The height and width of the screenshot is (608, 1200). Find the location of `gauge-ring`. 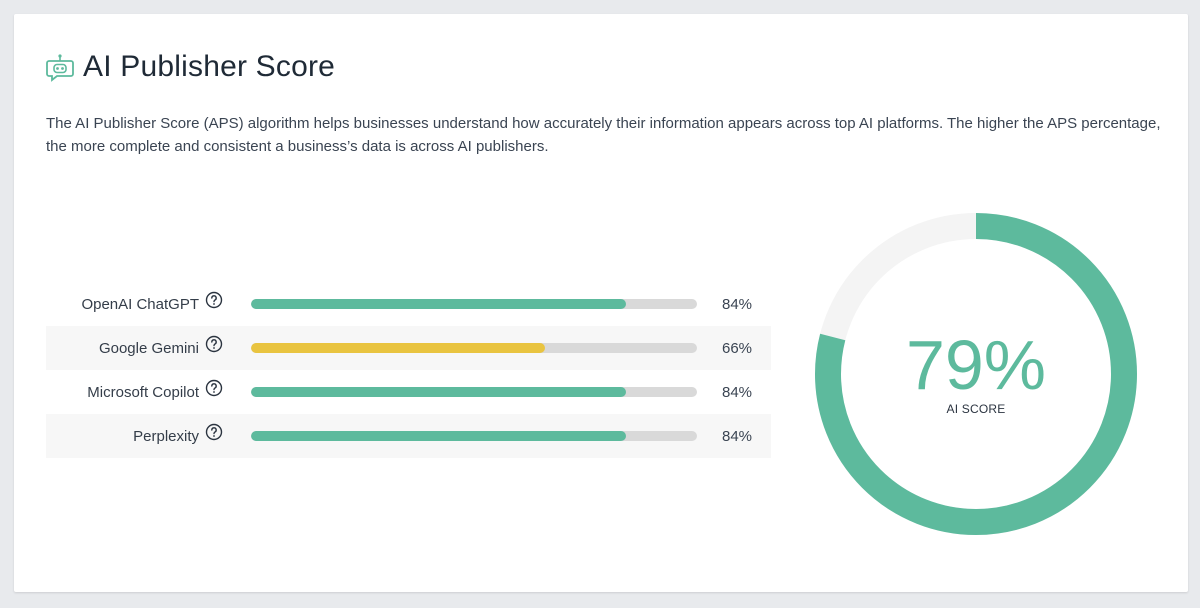

gauge-ring is located at coordinates (976, 374).